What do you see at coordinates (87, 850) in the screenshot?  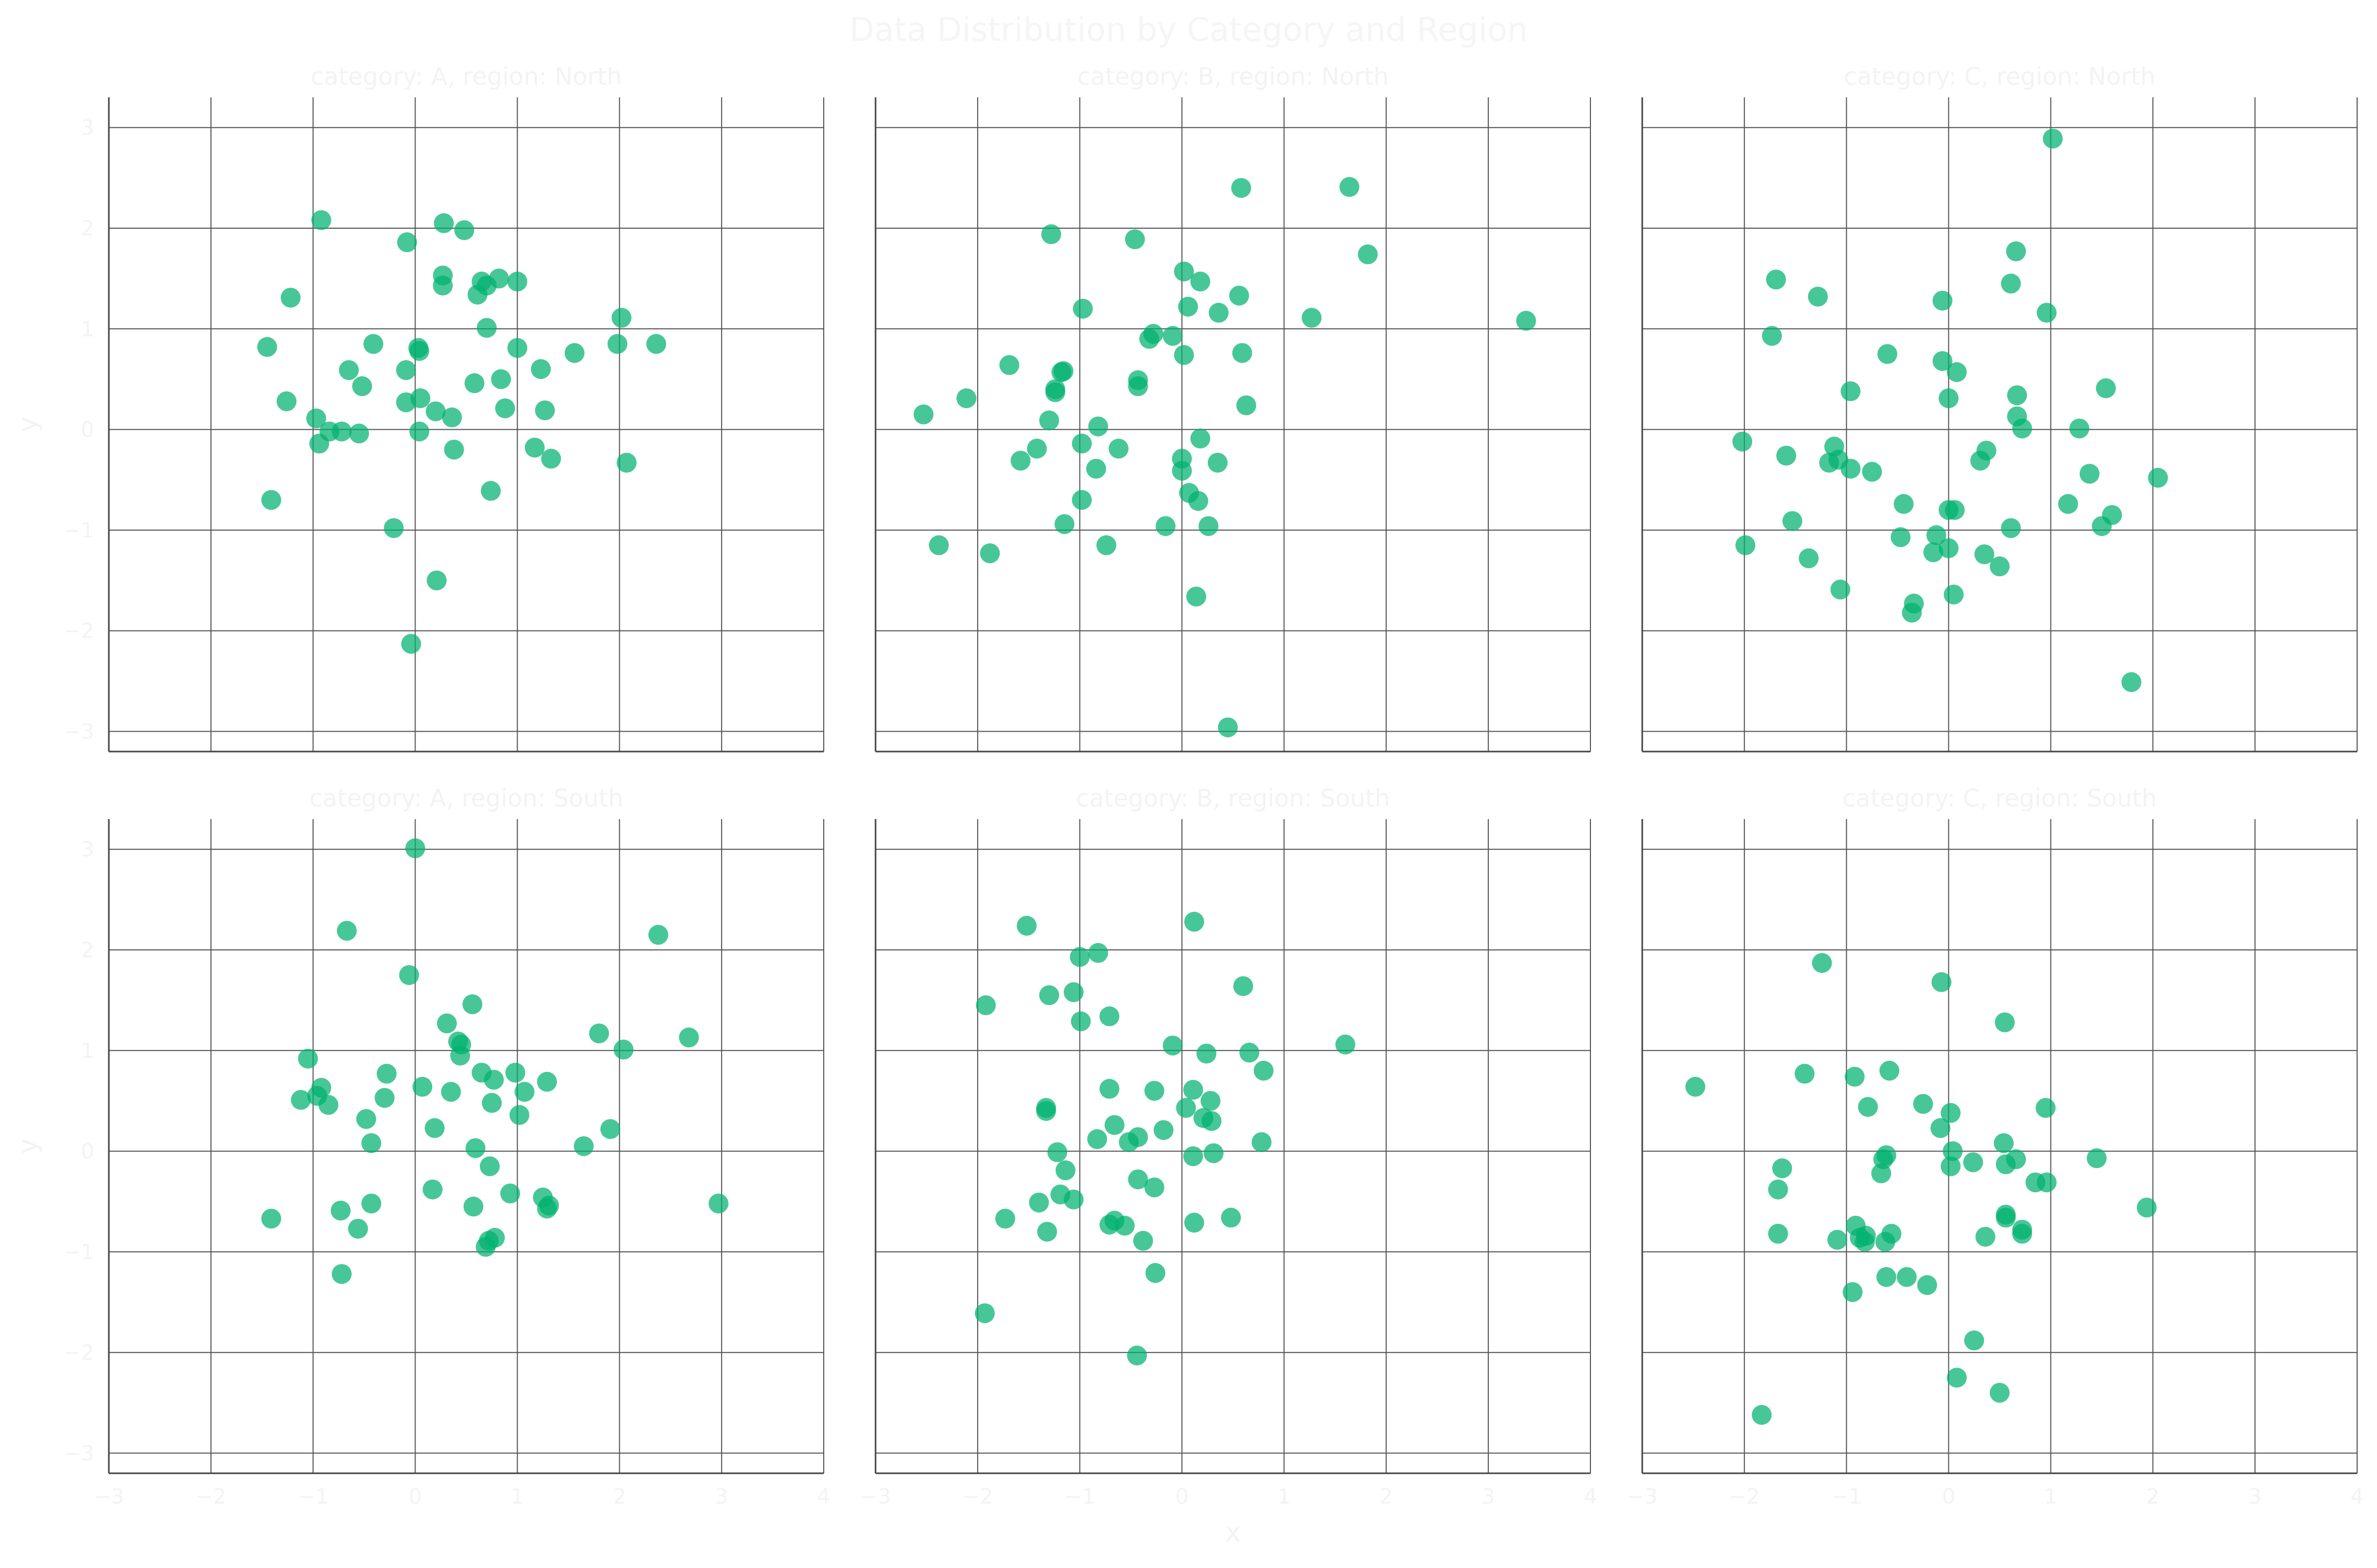 I see `y-tick-label: 3` at bounding box center [87, 850].